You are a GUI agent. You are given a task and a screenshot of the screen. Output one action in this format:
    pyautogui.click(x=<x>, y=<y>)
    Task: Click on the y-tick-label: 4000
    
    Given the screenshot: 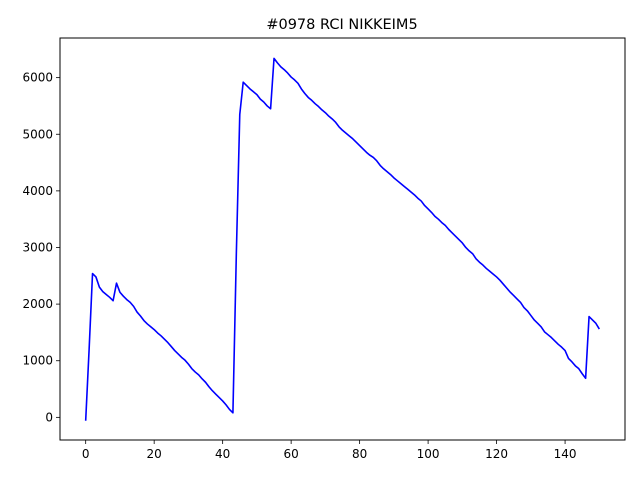 What is the action you would take?
    pyautogui.click(x=37, y=191)
    